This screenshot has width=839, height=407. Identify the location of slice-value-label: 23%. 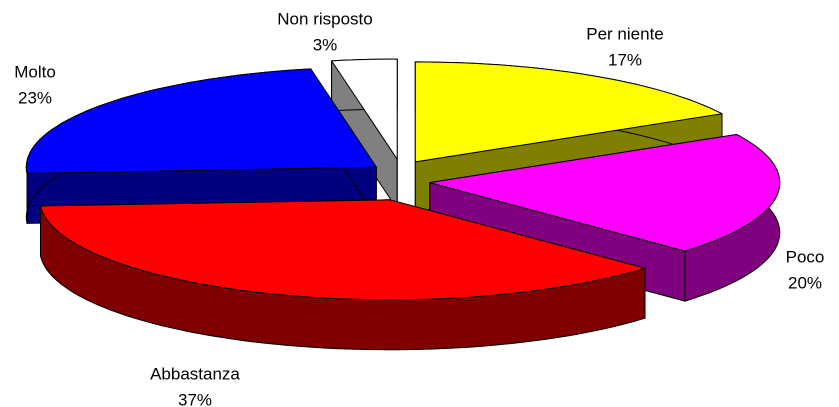
(35, 97).